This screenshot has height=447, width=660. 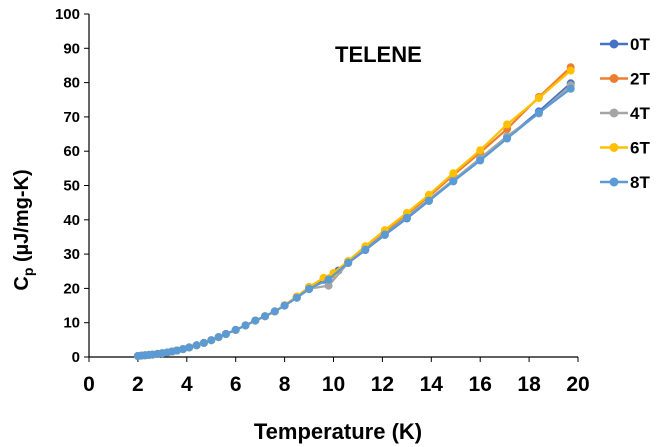 What do you see at coordinates (480, 384) in the screenshot?
I see `x-tick-label: 16` at bounding box center [480, 384].